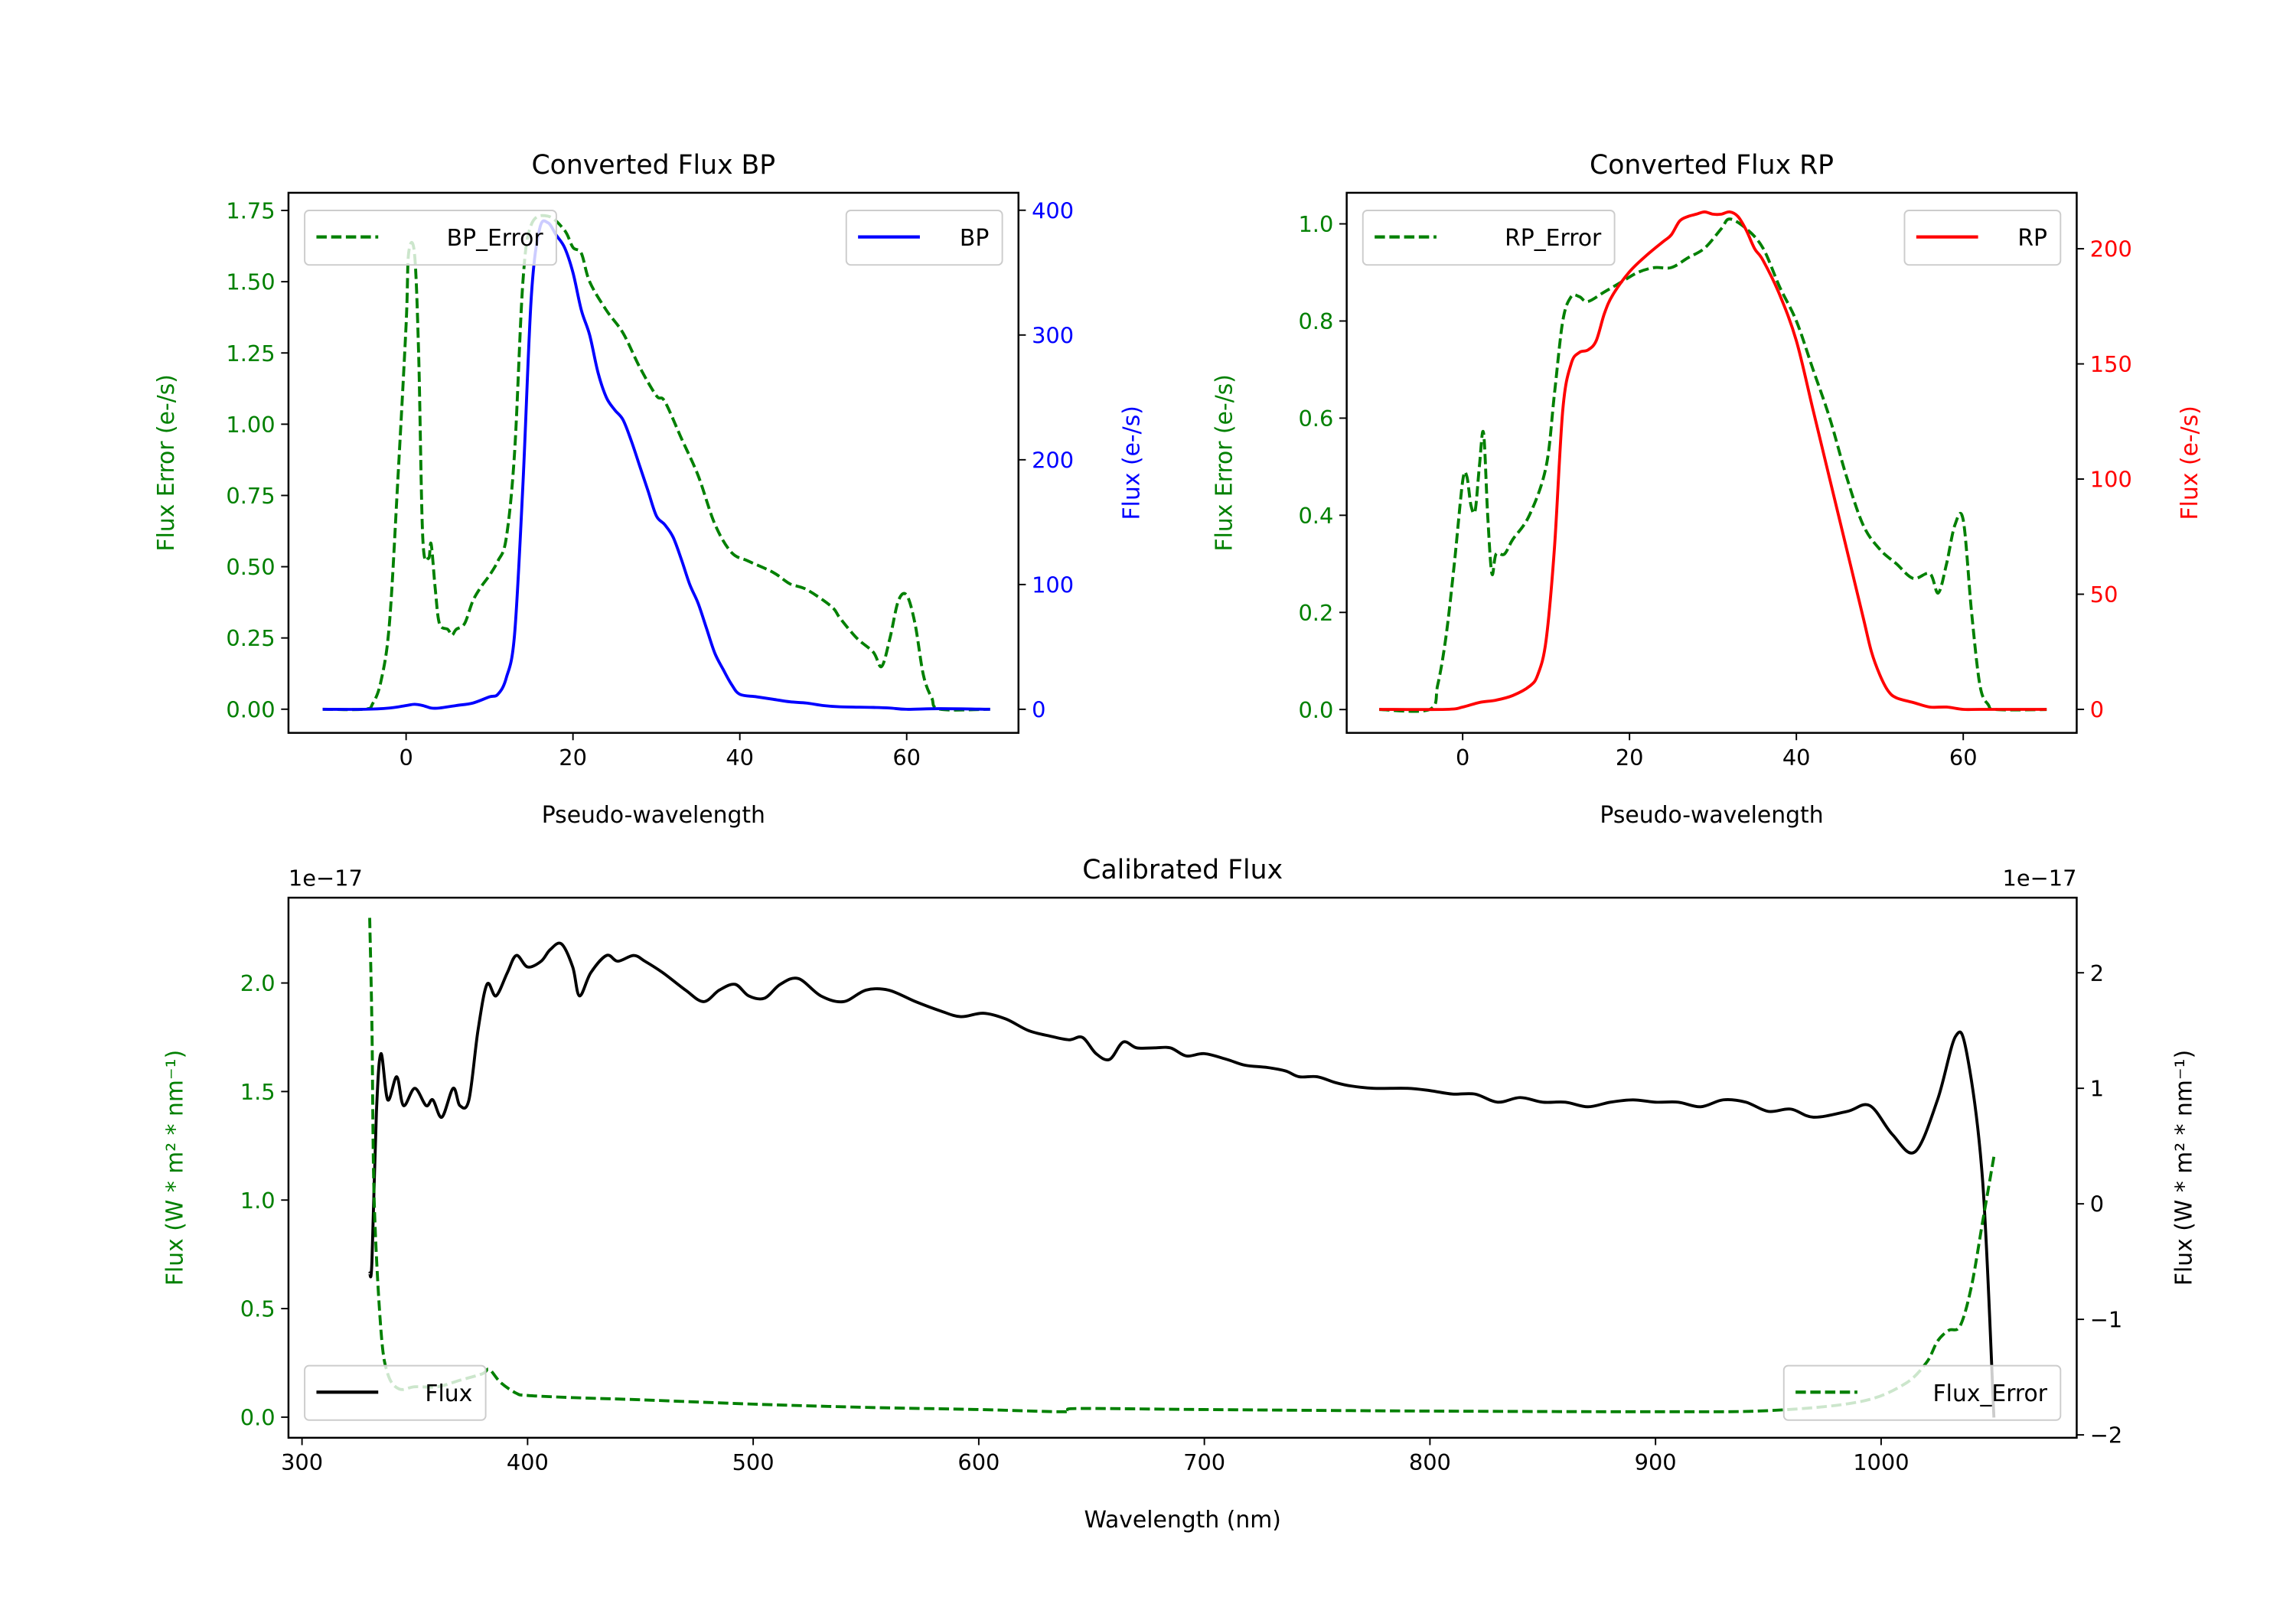 This screenshot has width=2296, height=1607. What do you see at coordinates (250, 282) in the screenshot?
I see `y-left-tick-label: 1.50` at bounding box center [250, 282].